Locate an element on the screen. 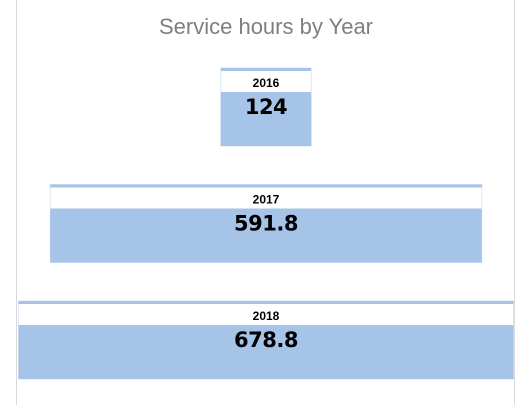 This screenshot has width=516, height=405. value-label: 591.8 is located at coordinates (266, 224).